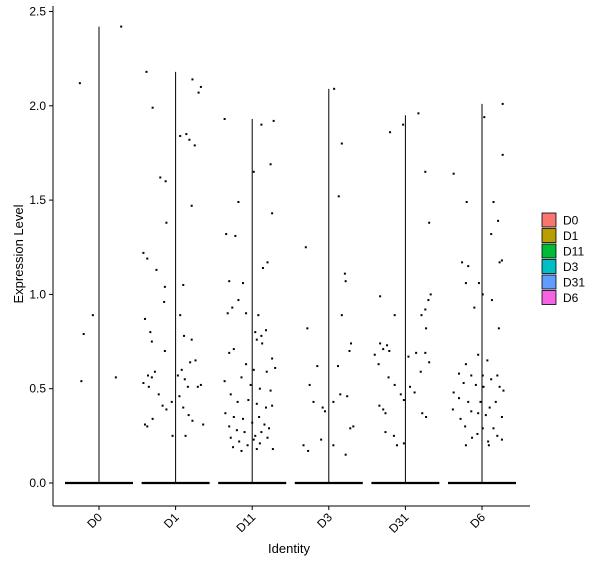  What do you see at coordinates (562, 251) in the screenshot?
I see `legend-item-d11: D11` at bounding box center [562, 251].